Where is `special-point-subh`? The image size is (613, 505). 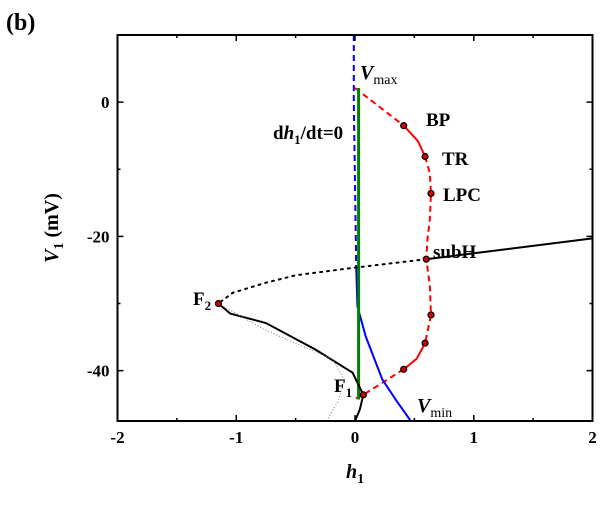 special-point-subh is located at coordinates (426, 259).